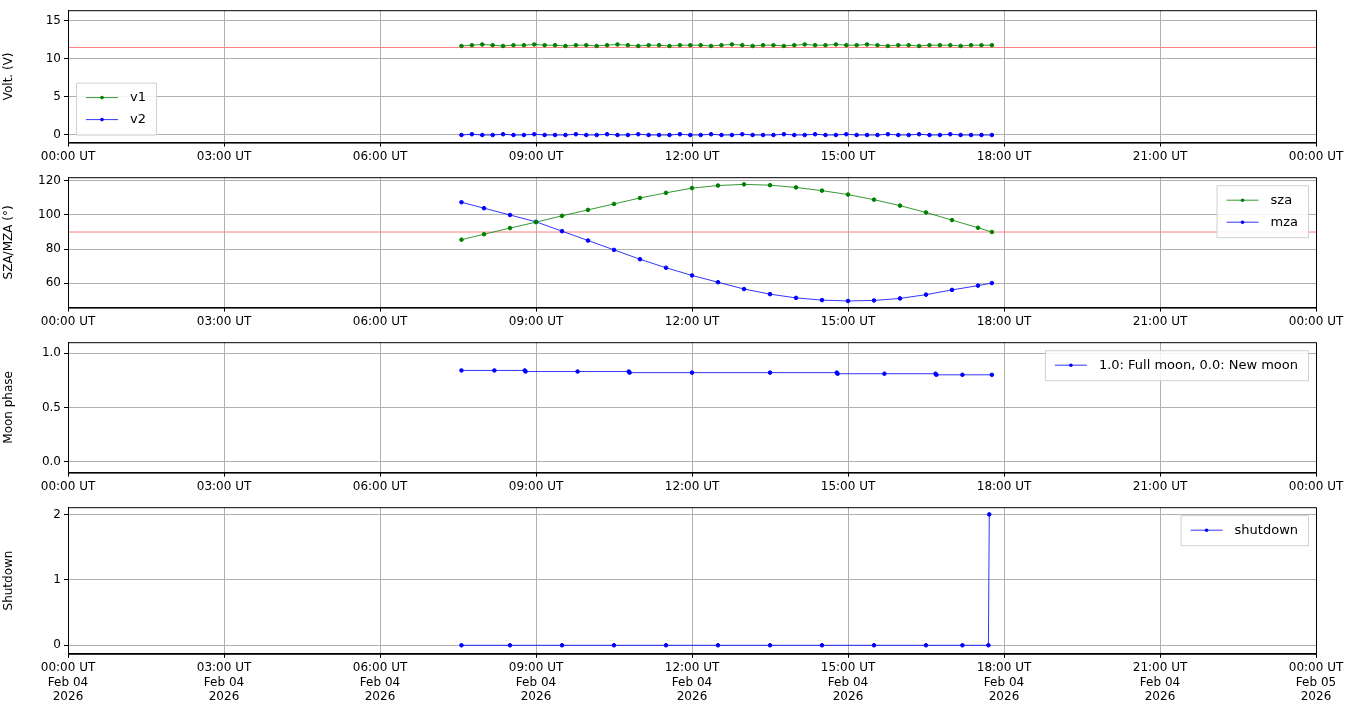 Image resolution: width=1356 pixels, height=707 pixels. Describe the element at coordinates (57, 578) in the screenshot. I see `y-tick-label: 1` at that location.